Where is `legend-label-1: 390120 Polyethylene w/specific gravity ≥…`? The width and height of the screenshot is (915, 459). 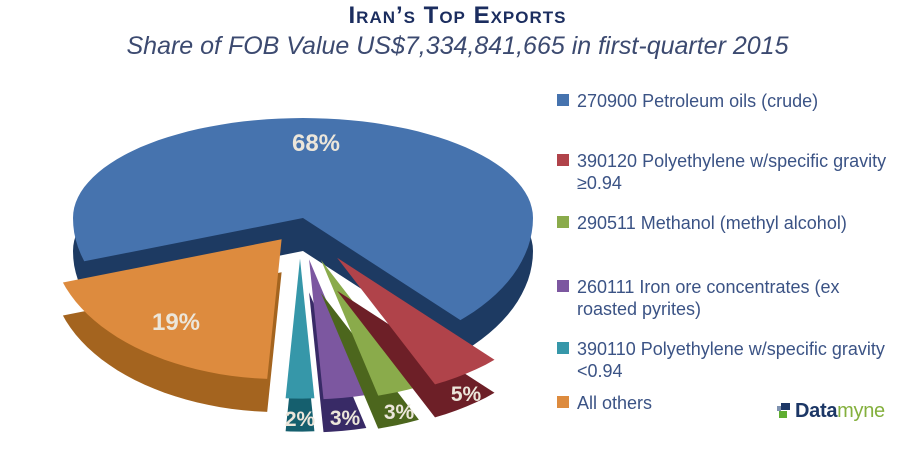
legend-label-1: 390120 Polyethylene w/specific gravity ≥… is located at coordinates (732, 172).